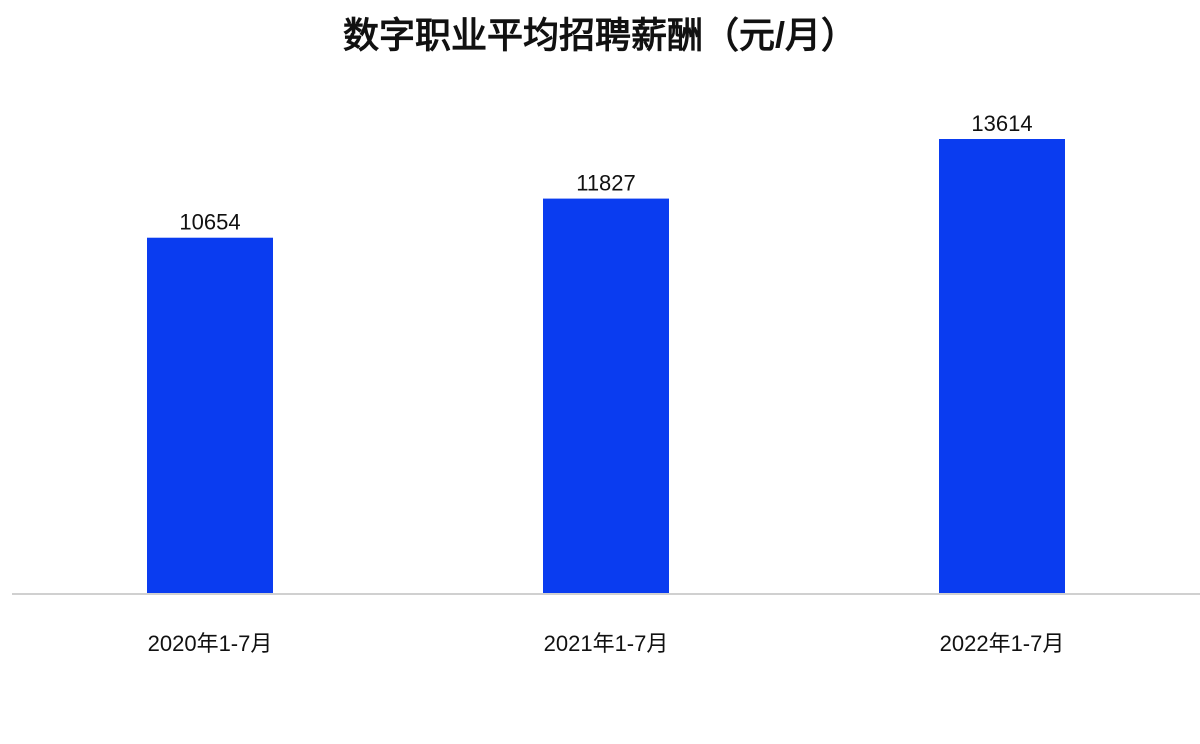  I want to click on x-tick-label: 2022年1-7月, so click(1002, 643).